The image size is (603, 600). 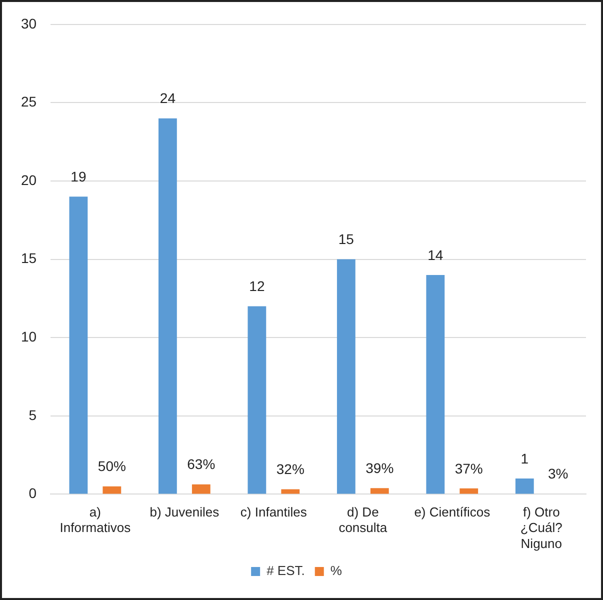 I want to click on y-tick-label: 30, so click(x=28, y=23).